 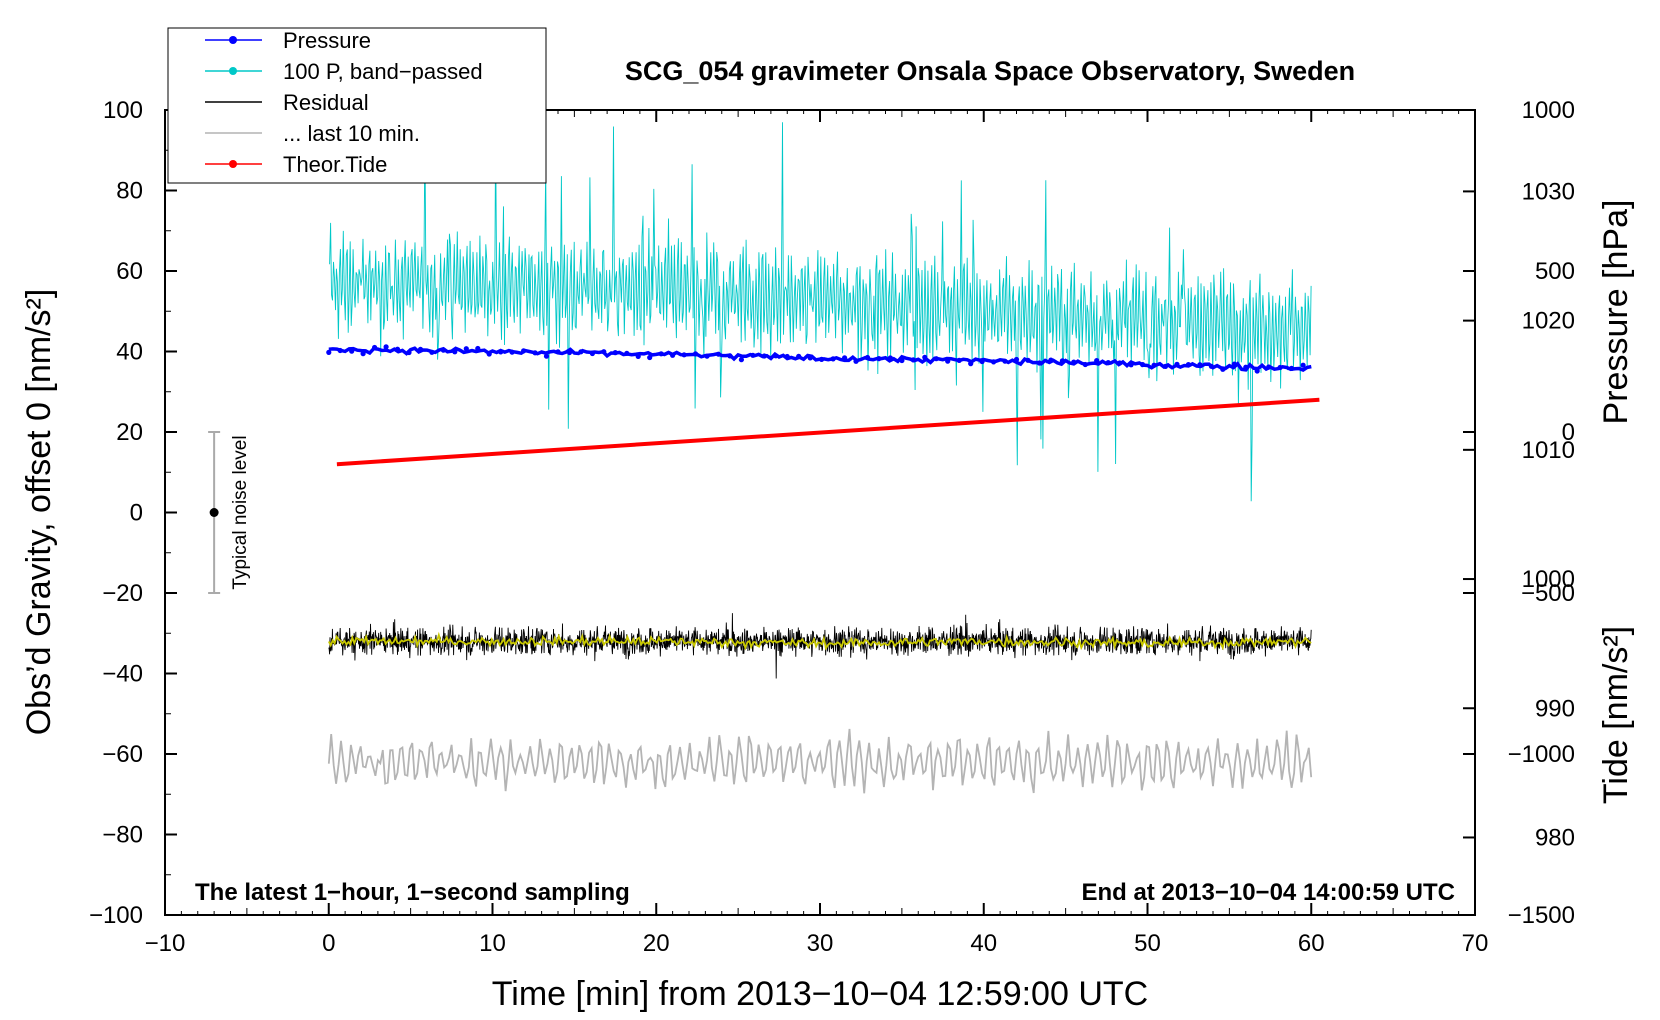 I want to click on y-axis-label-left: Obs’d Gravity, offset 0 [nm/s²], so click(x=39, y=512).